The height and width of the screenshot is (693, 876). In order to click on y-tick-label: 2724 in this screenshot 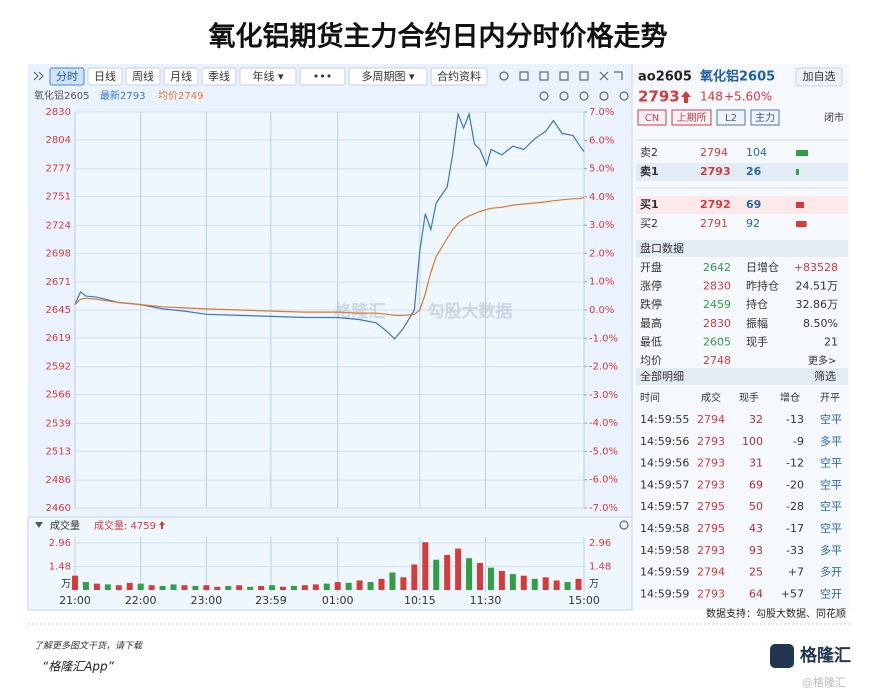, I will do `click(58, 225)`.